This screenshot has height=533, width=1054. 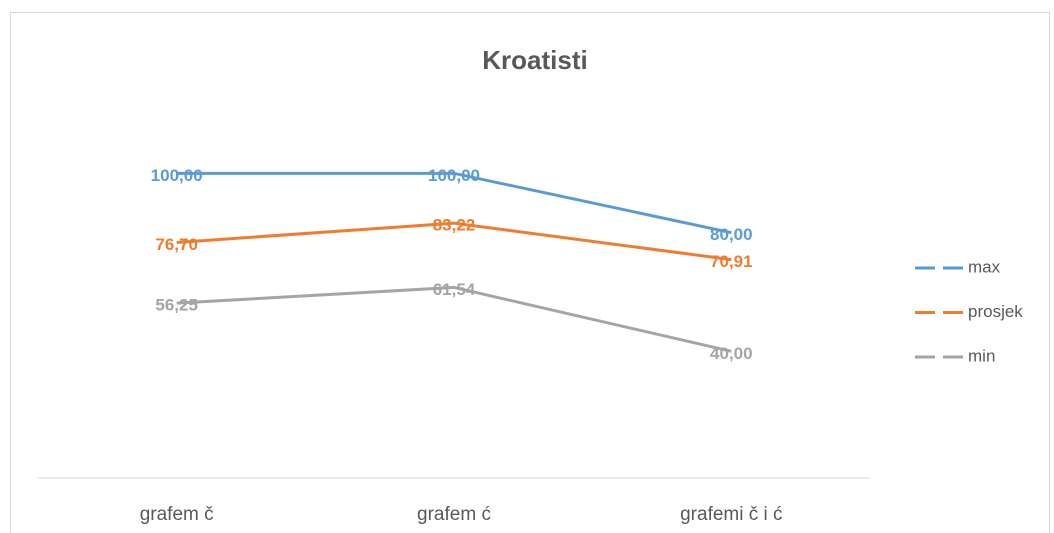 I want to click on data-label: 70,91, so click(x=731, y=261).